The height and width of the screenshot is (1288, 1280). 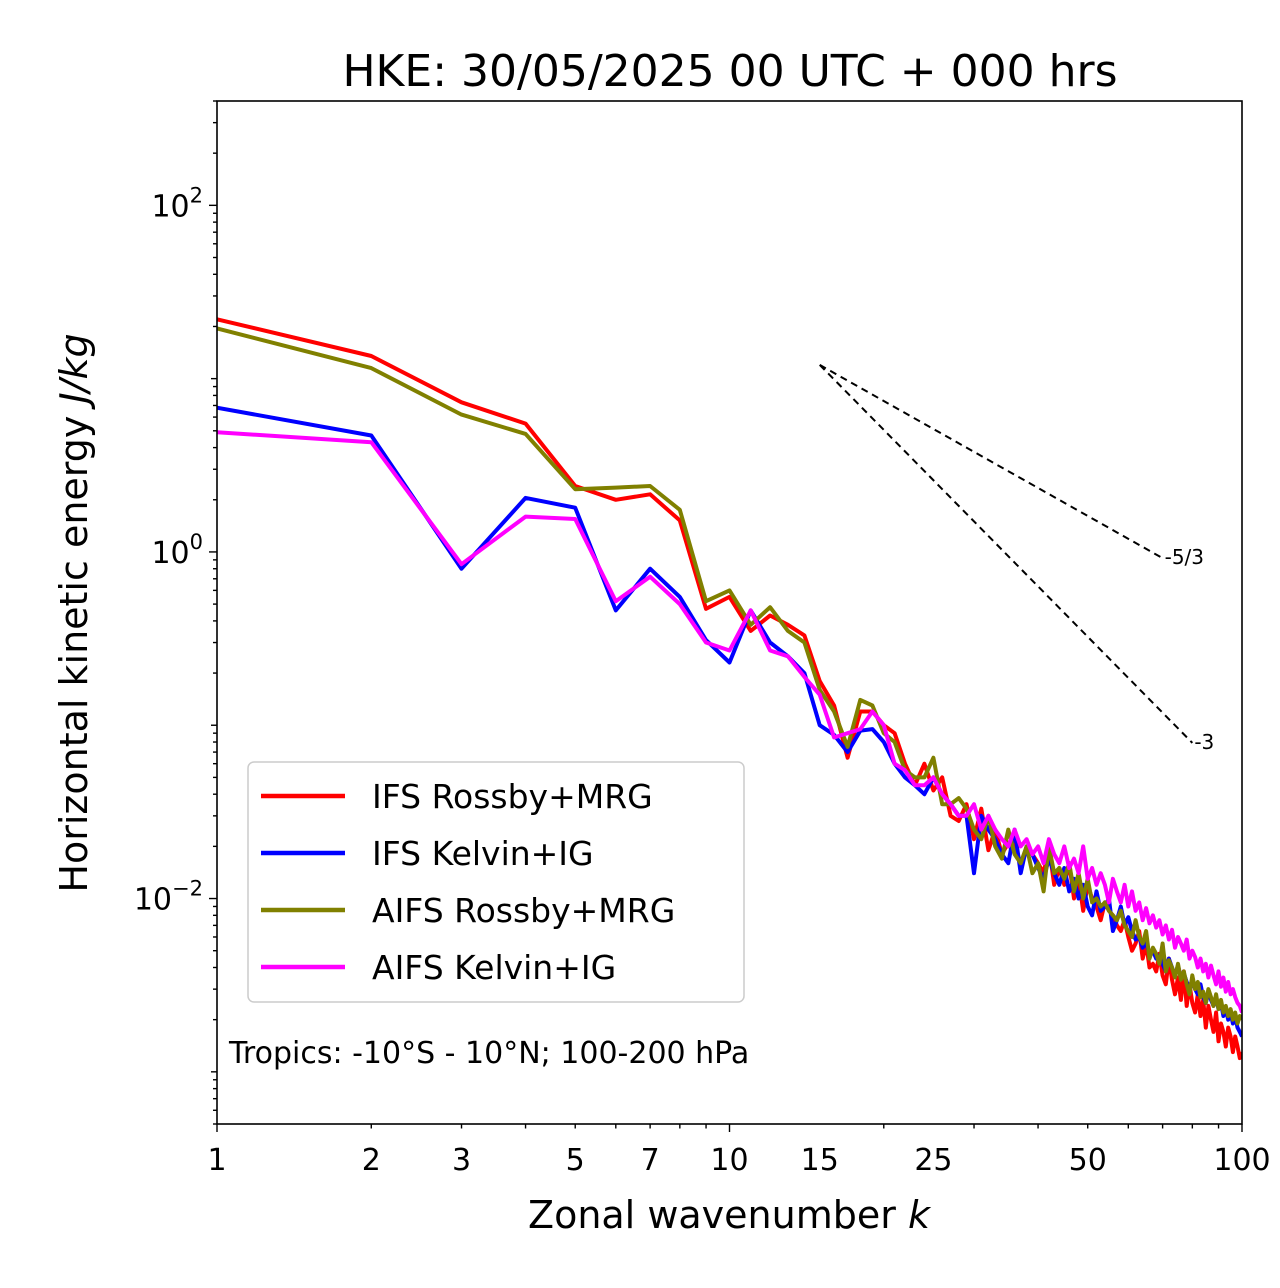 What do you see at coordinates (177, 203) in the screenshot?
I see `y-tick-label: 10²` at bounding box center [177, 203].